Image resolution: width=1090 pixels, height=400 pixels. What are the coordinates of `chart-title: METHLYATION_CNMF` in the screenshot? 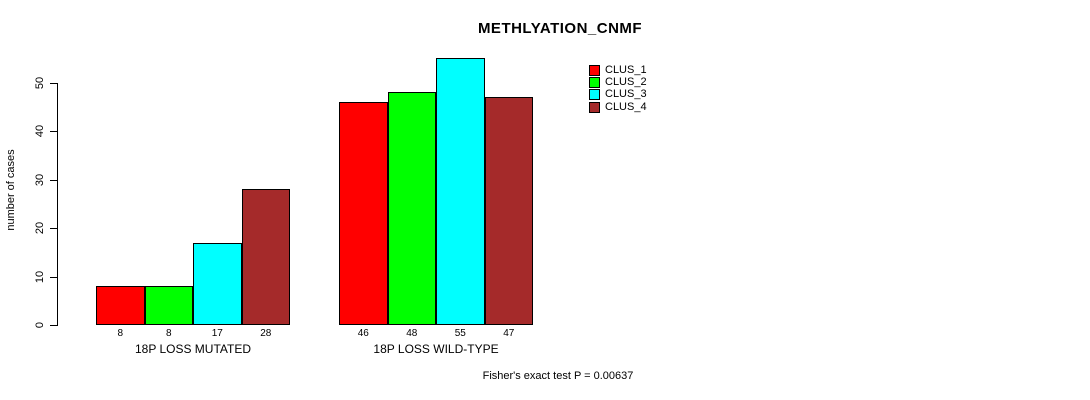 It's located at (560, 28).